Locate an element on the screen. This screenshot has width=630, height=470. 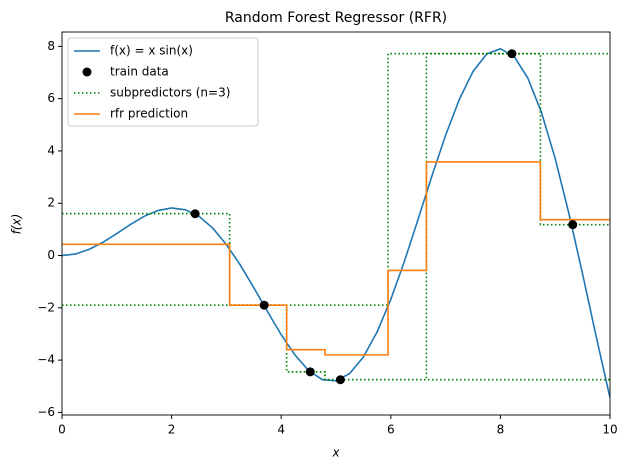
y-tick-label: 2 is located at coordinates (51, 203).